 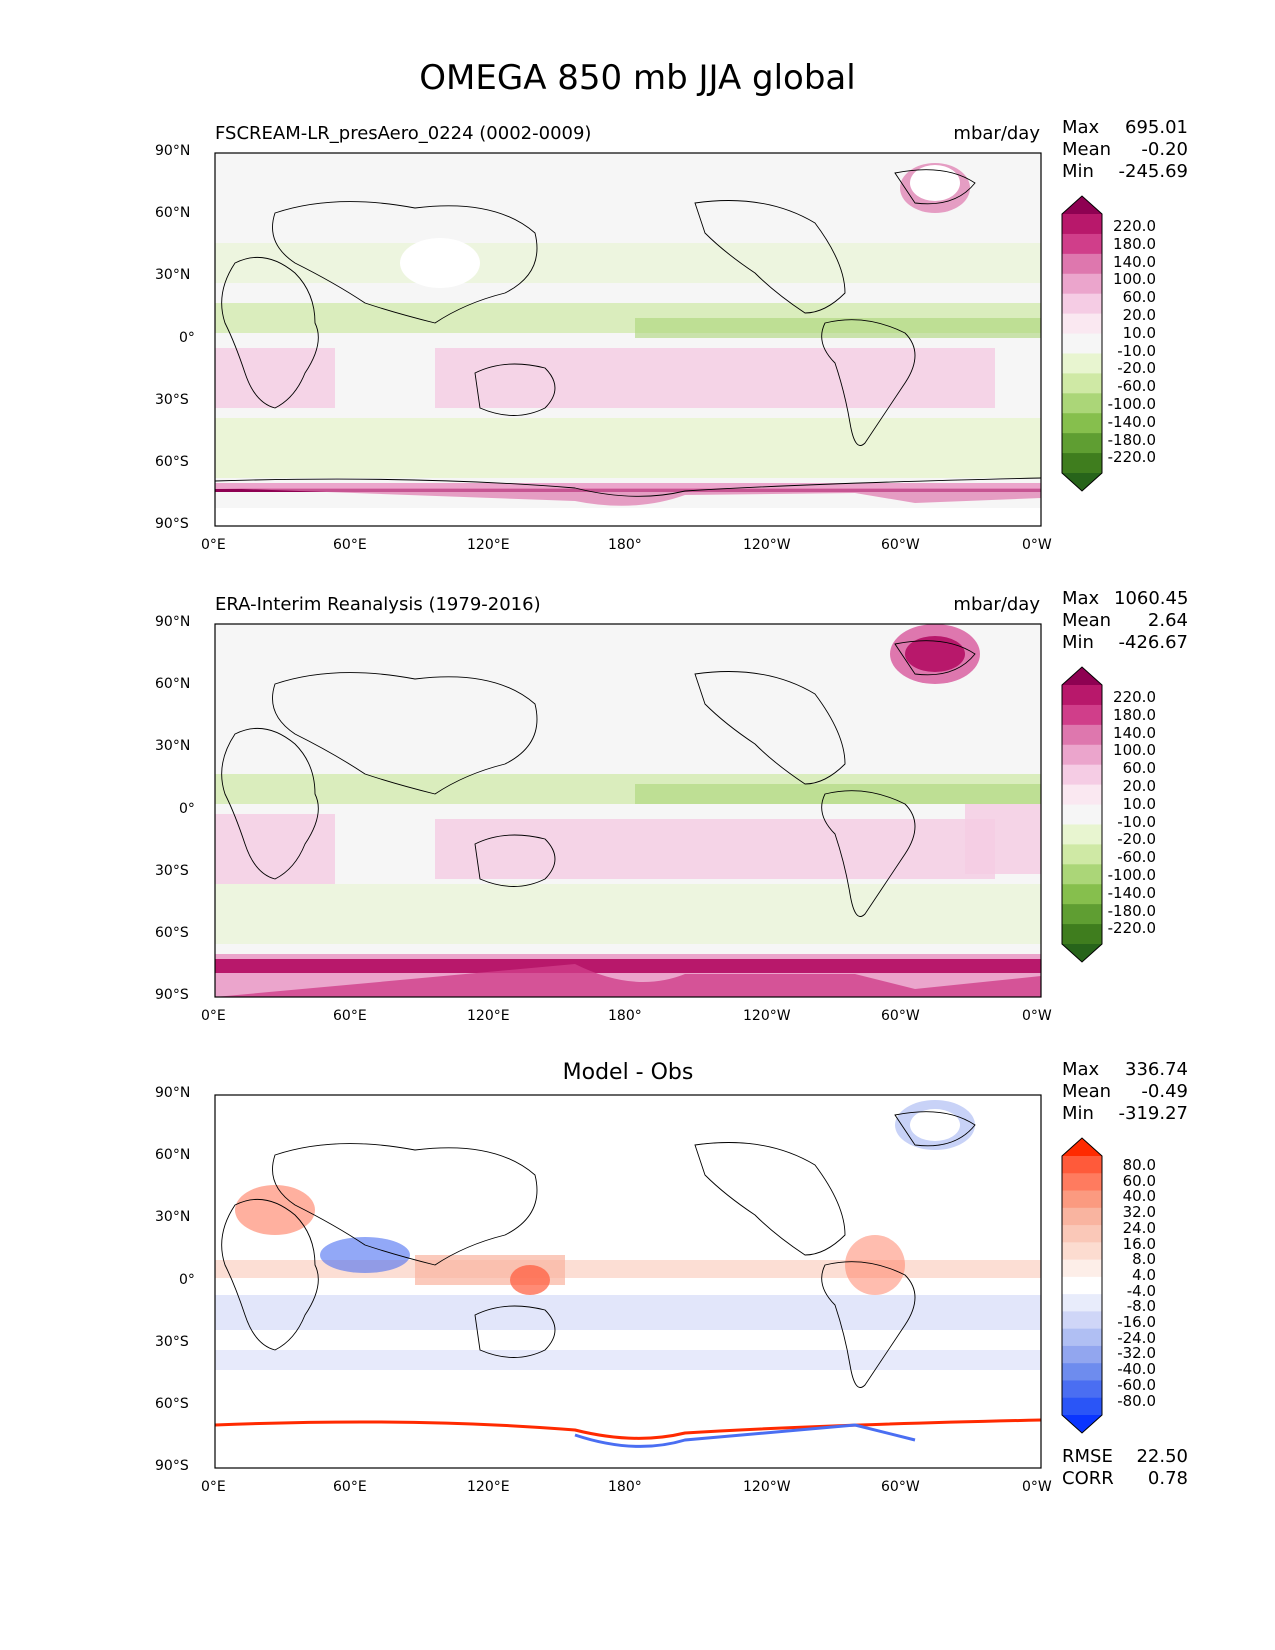 I want to click on panel-model-stats: Max 695.01 Mean -0.20 Min -245.69, so click(x=1125, y=149).